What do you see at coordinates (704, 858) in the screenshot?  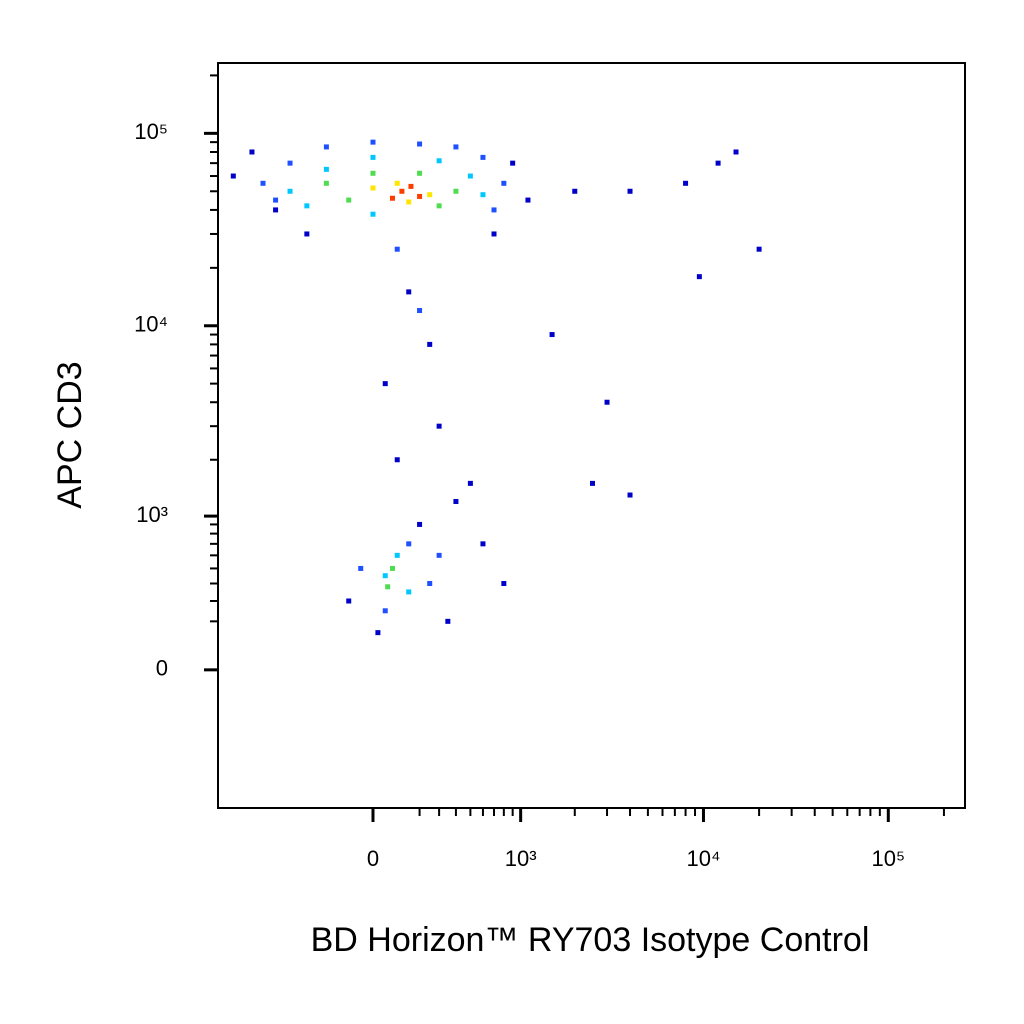 I see `x-tick-label: 10⁴` at bounding box center [704, 858].